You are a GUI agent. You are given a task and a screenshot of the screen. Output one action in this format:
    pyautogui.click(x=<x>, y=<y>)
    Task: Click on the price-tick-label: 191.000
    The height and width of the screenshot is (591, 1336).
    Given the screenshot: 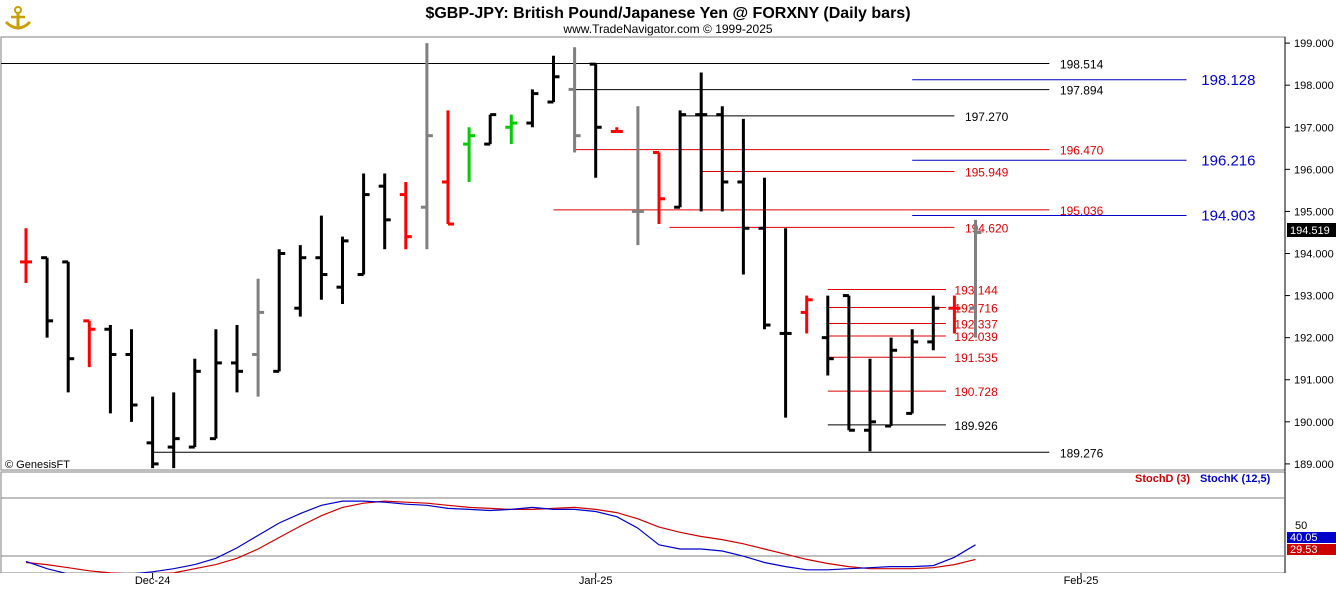 What is the action you would take?
    pyautogui.click(x=1314, y=381)
    